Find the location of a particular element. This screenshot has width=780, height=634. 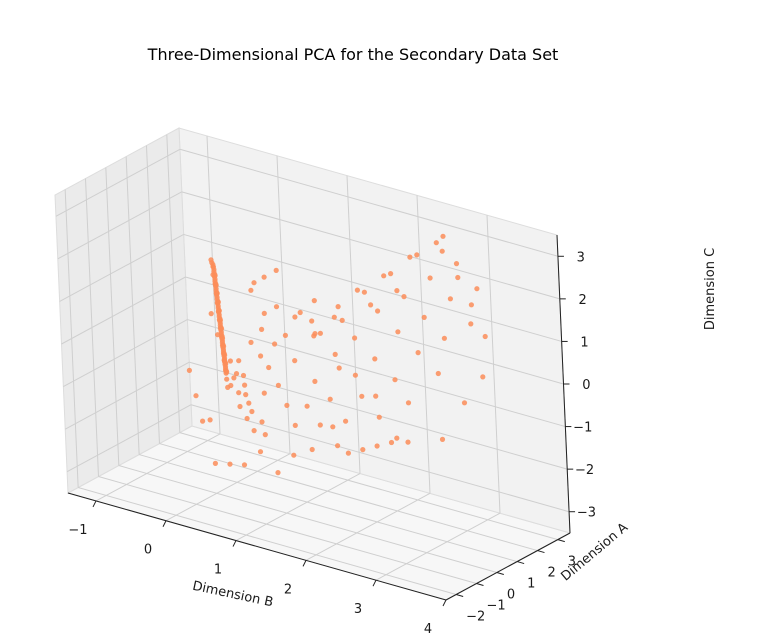

z-tick-label: 3 is located at coordinates (581, 257).